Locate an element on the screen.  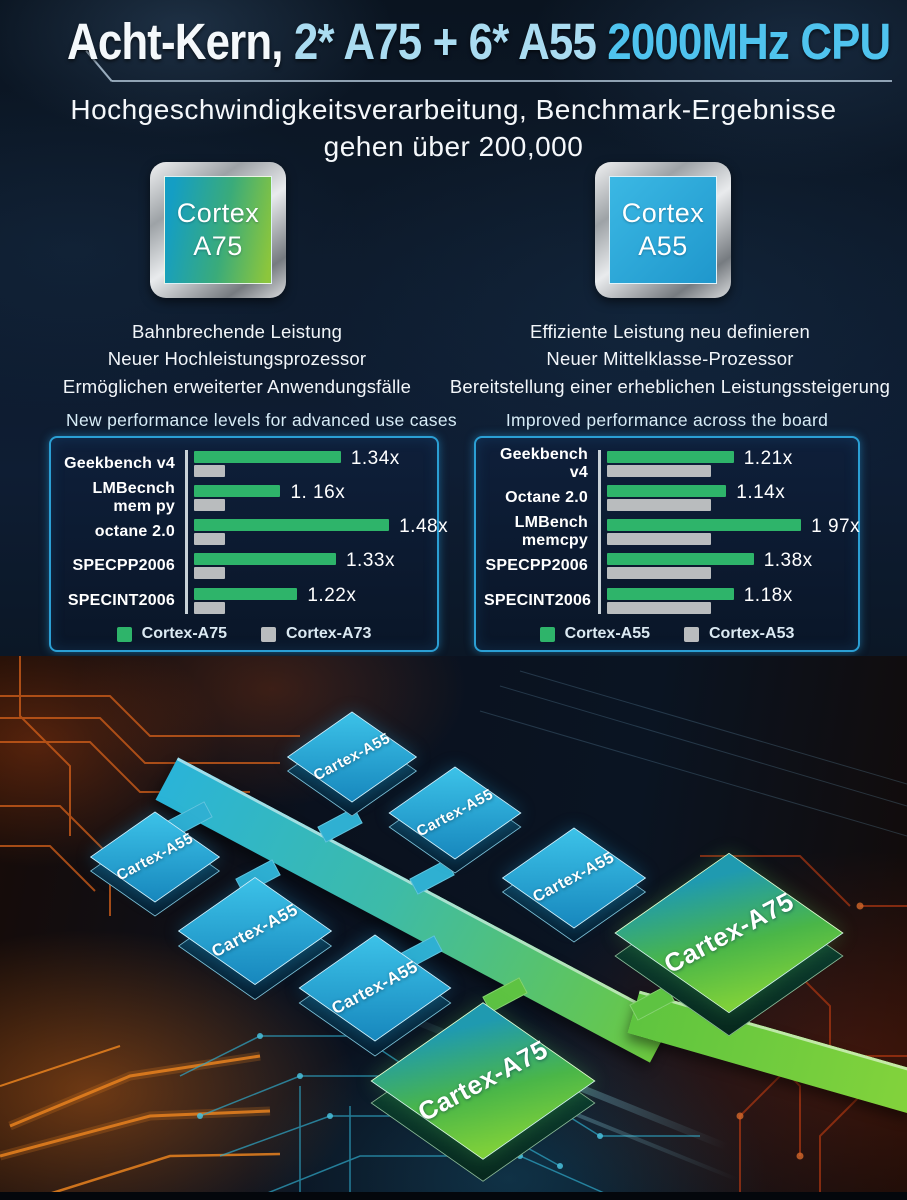
a75-desc-line2: Neuer Hochleistungsprozessor is located at coordinates (237, 359).